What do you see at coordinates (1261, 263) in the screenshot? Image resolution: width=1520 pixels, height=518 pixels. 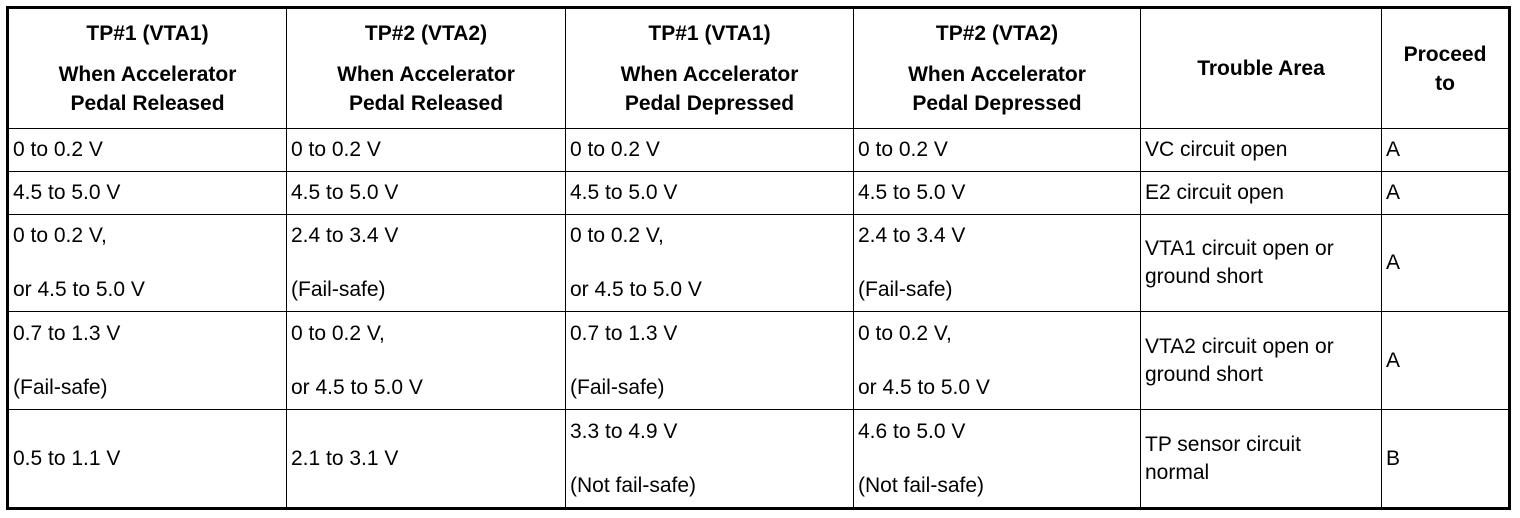 I see `table-cell: VTA1 circuit open or ground short` at bounding box center [1261, 263].